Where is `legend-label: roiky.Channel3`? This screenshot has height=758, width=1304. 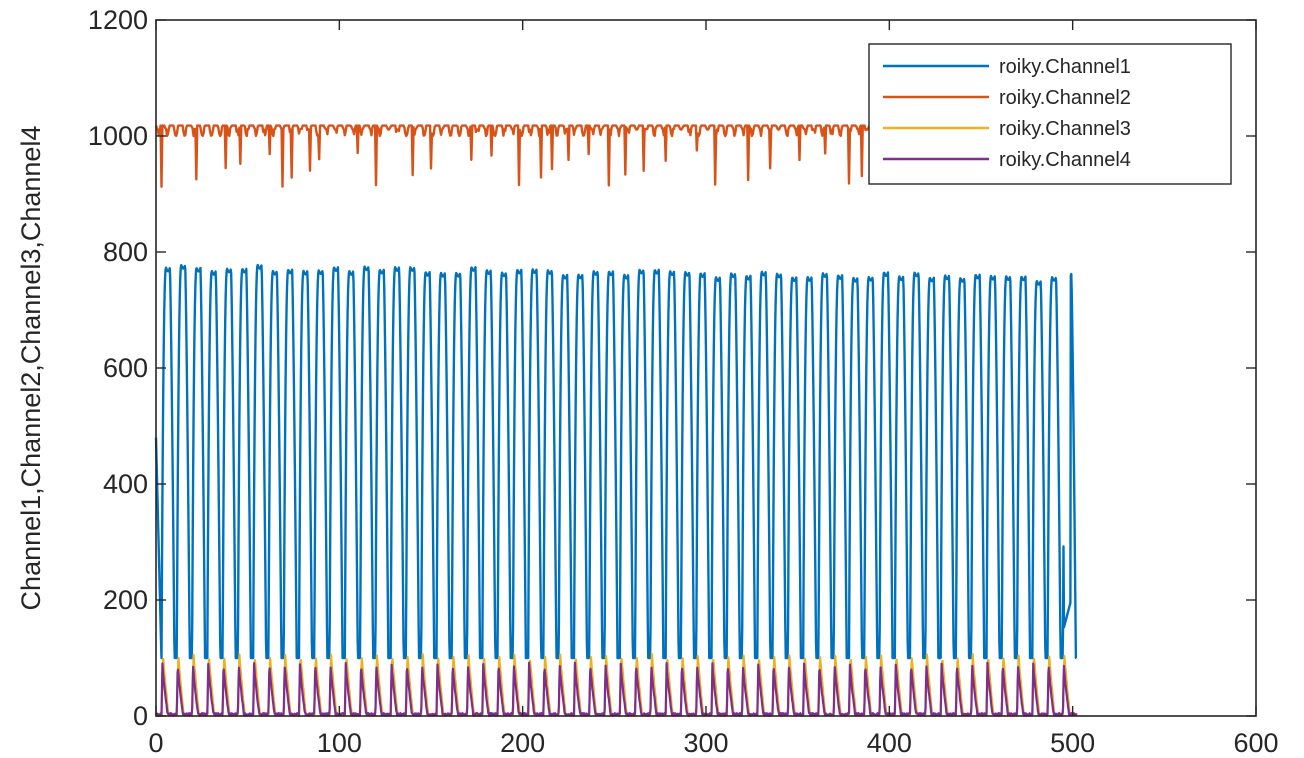 legend-label: roiky.Channel3 is located at coordinates (1065, 129).